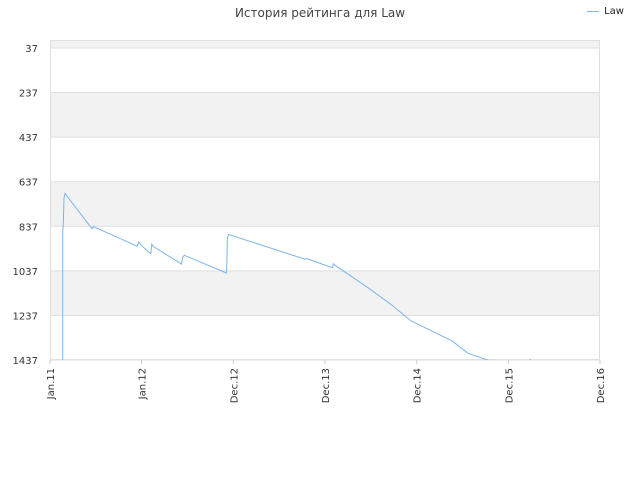 The width and height of the screenshot is (640, 480). I want to click on y-tick-label: 1237, so click(25, 316).